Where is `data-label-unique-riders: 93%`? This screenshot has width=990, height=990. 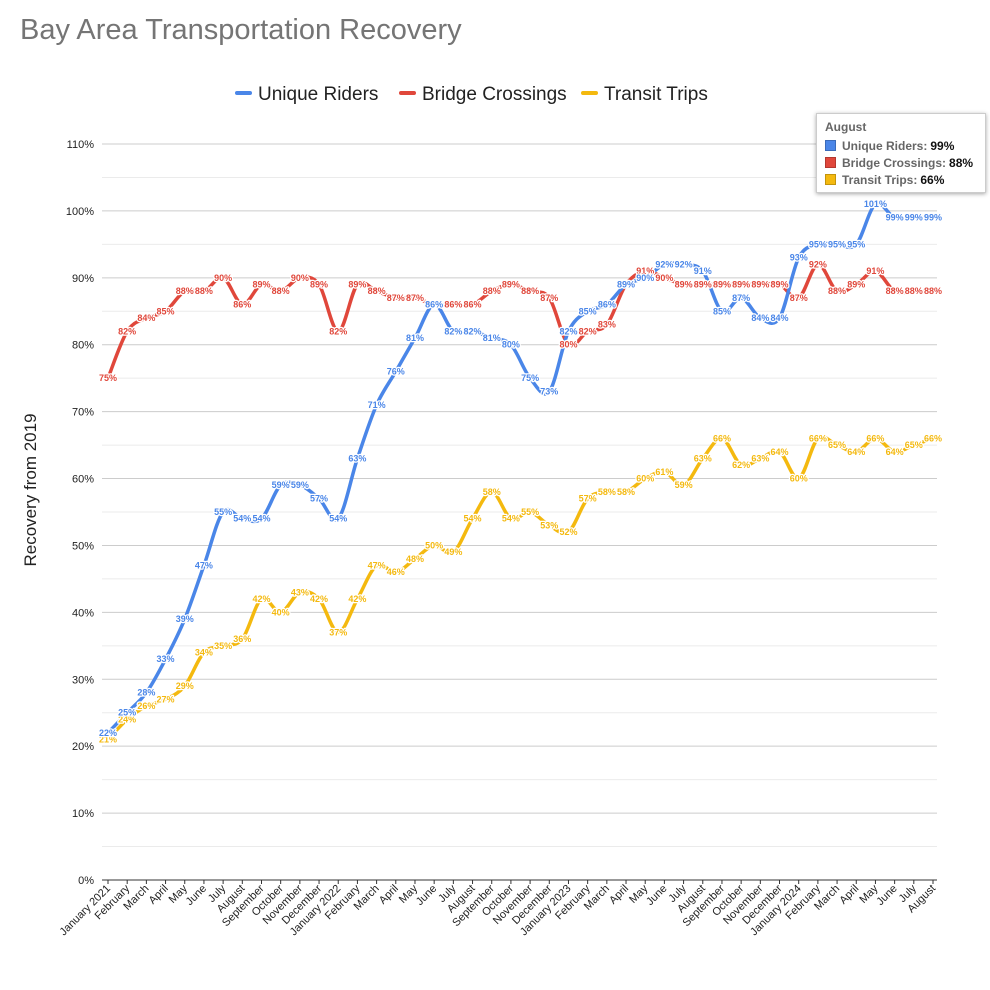 data-label-unique-riders: 93% is located at coordinates (799, 258).